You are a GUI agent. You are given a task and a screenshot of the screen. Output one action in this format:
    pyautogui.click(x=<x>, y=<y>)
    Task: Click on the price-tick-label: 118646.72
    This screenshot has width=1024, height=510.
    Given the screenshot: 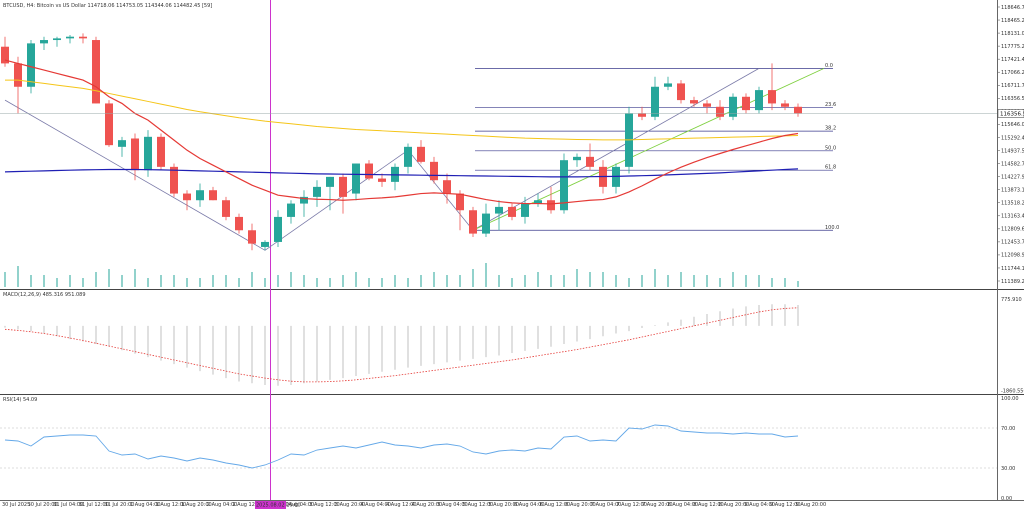 What is the action you would take?
    pyautogui.click(x=1012, y=8)
    